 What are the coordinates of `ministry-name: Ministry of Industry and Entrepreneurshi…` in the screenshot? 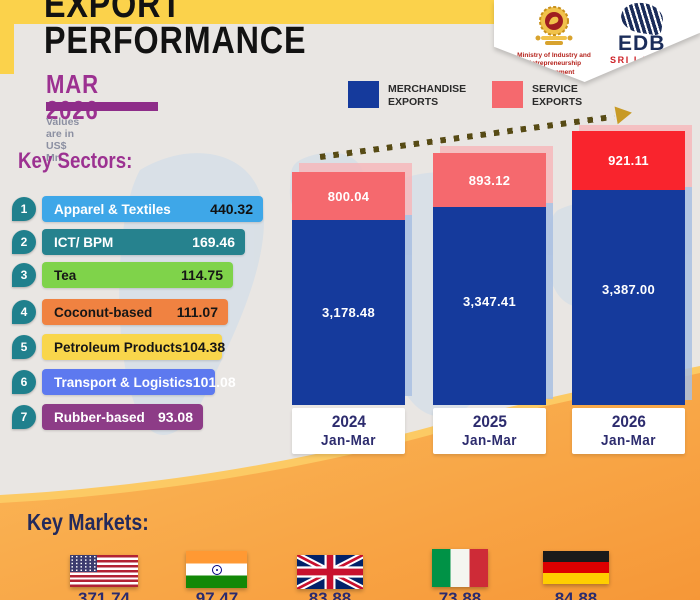 It's located at (554, 64).